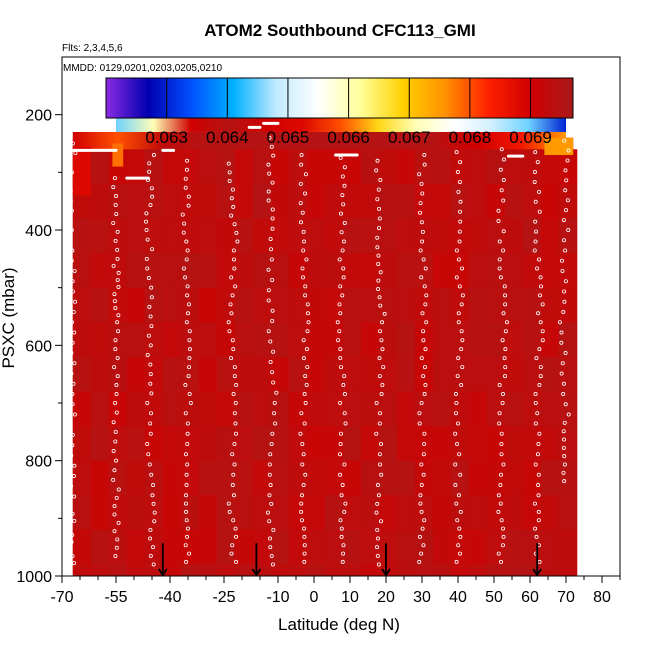  Describe the element at coordinates (386, 560) in the screenshot. I see `arrow-down-icon` at that location.